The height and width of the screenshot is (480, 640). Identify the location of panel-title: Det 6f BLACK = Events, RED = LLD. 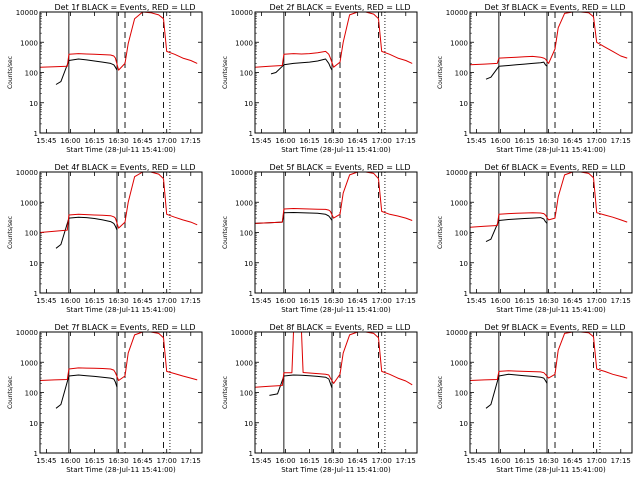
(554, 167).